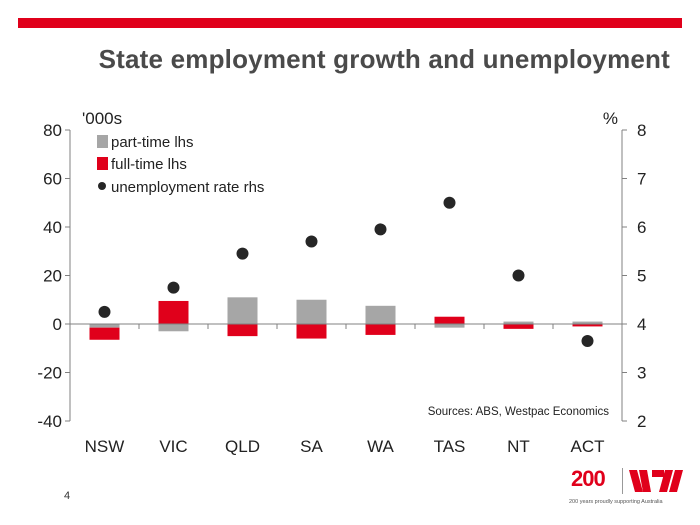 The height and width of the screenshot is (525, 700). I want to click on page-number: 4, so click(67, 496).